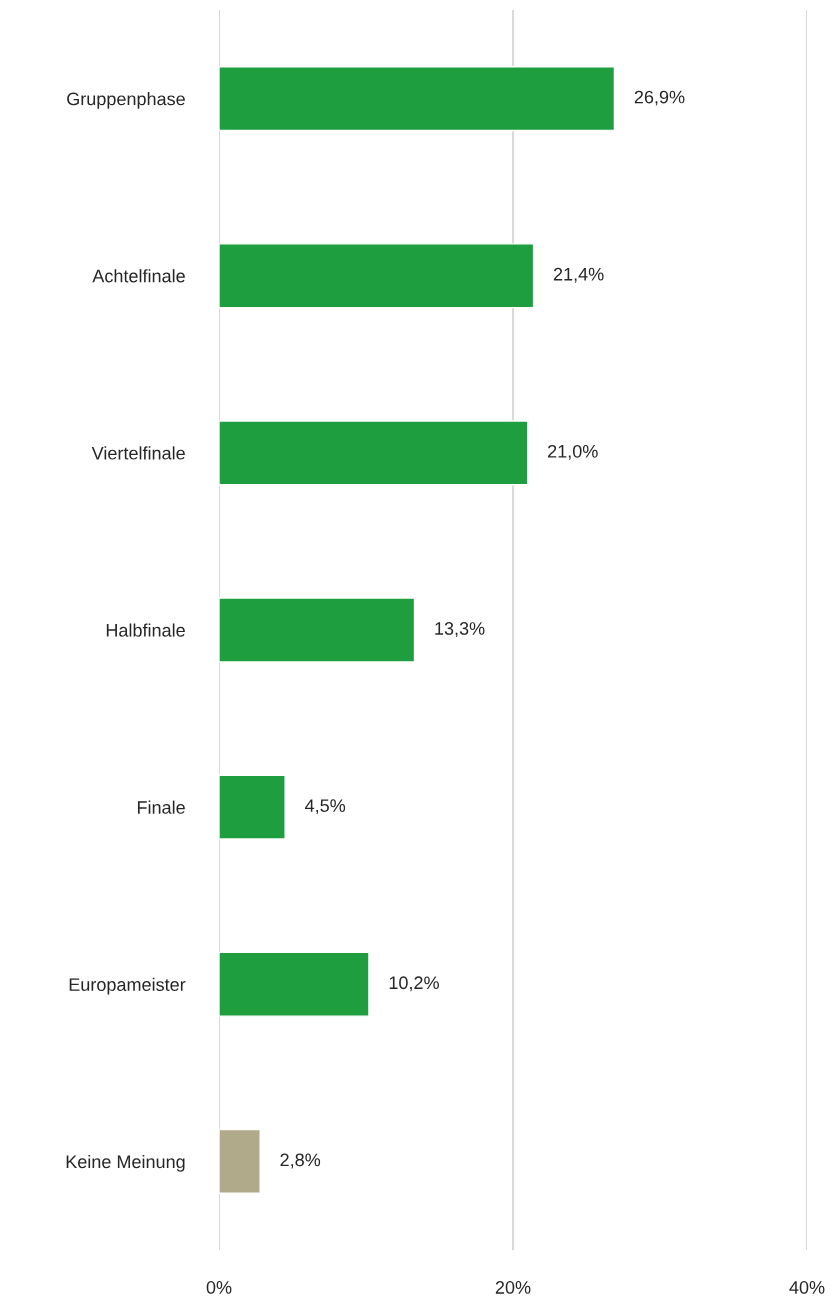 This screenshot has height=1297, width=838. What do you see at coordinates (161, 807) in the screenshot?
I see `y-tick-label: Finale` at bounding box center [161, 807].